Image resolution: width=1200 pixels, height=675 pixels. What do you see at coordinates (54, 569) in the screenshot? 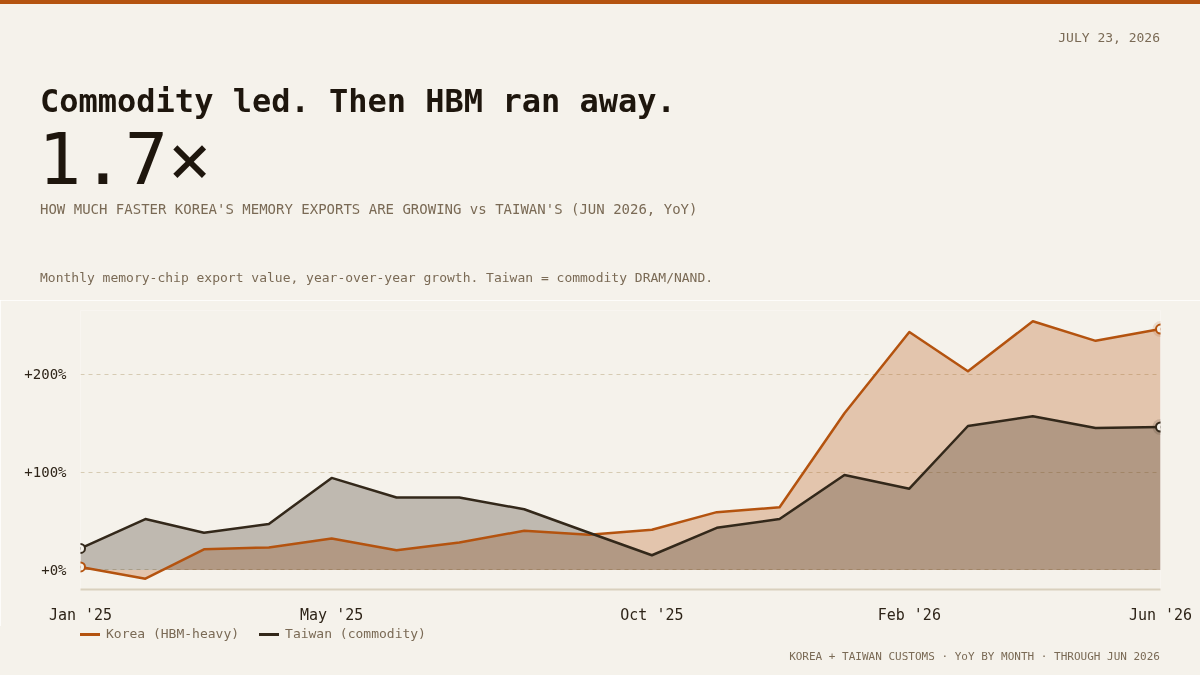
I see `y-tick-label: +0%` at bounding box center [54, 569].